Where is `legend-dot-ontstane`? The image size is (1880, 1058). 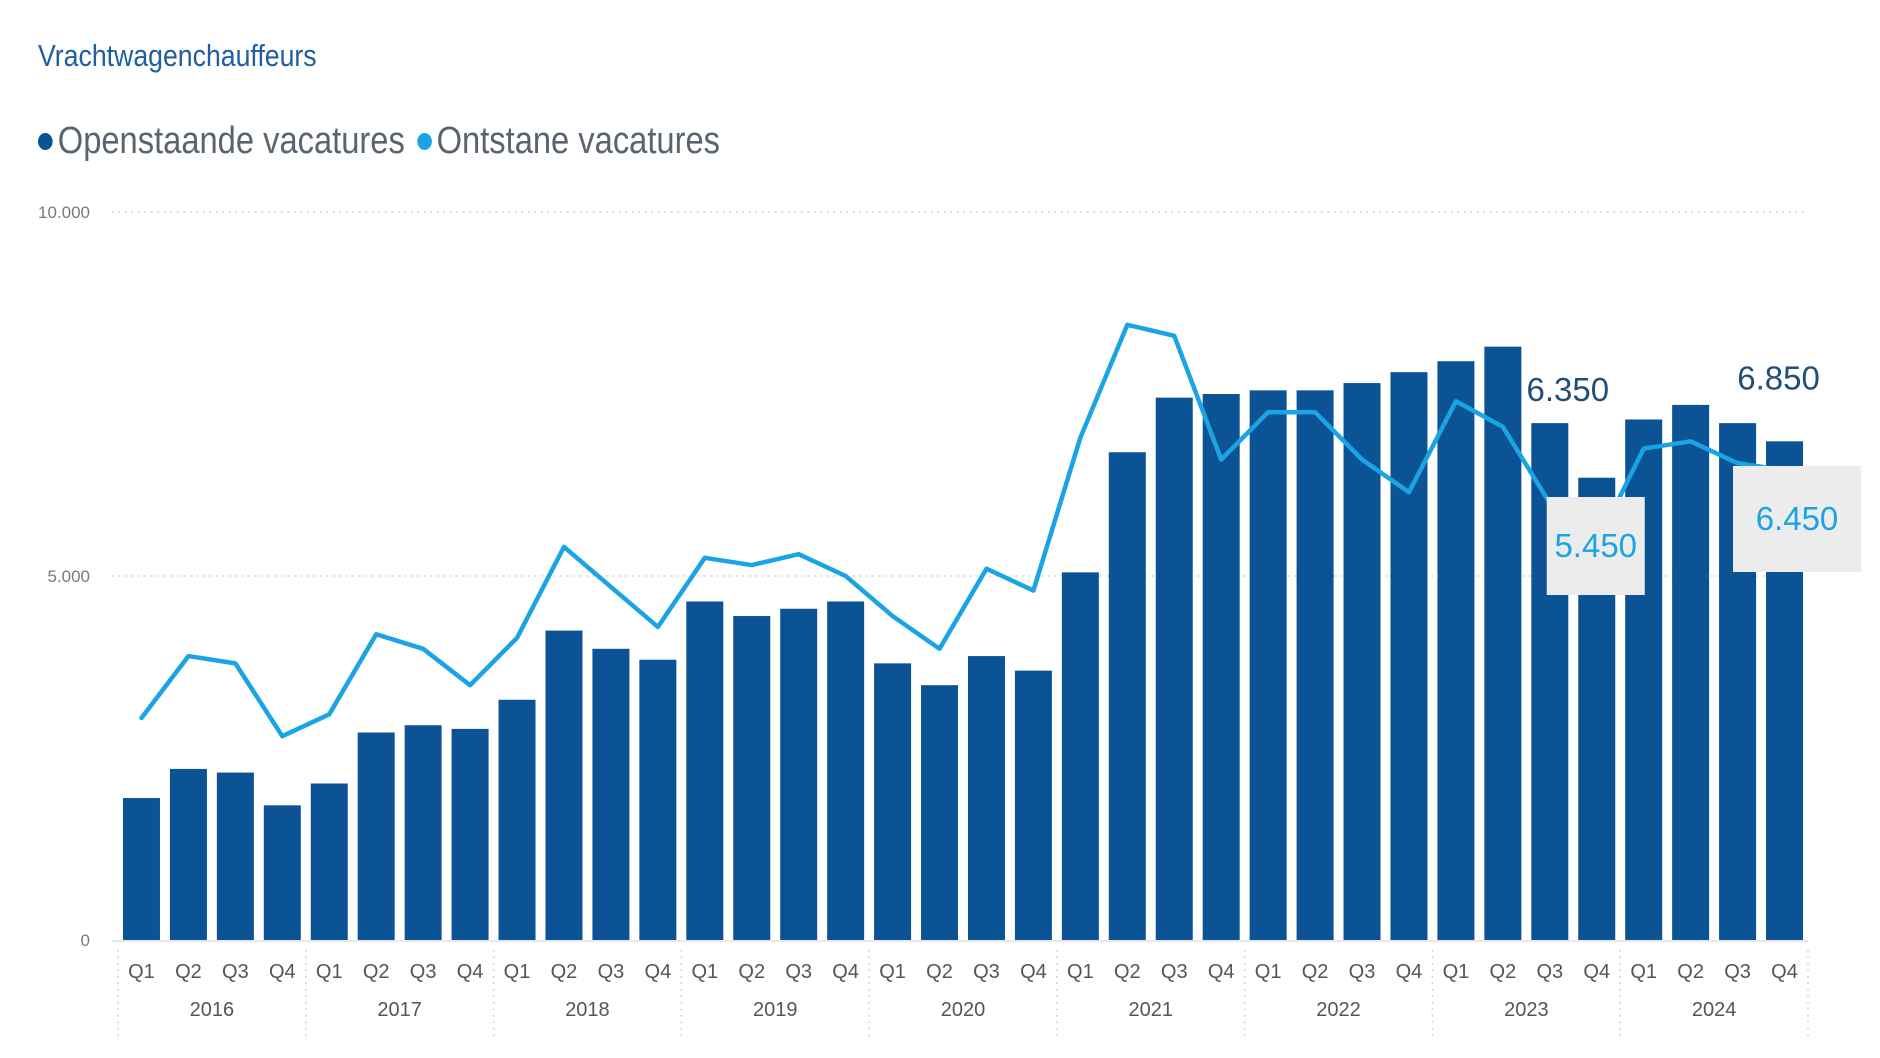 legend-dot-ontstane is located at coordinates (424, 141).